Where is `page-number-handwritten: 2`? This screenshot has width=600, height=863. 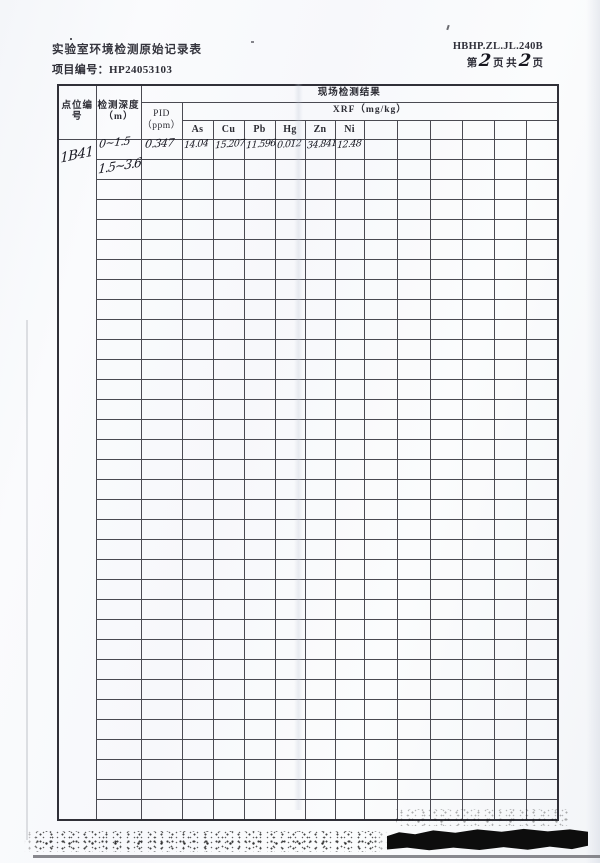 page-number-handwritten: 2 is located at coordinates (485, 61).